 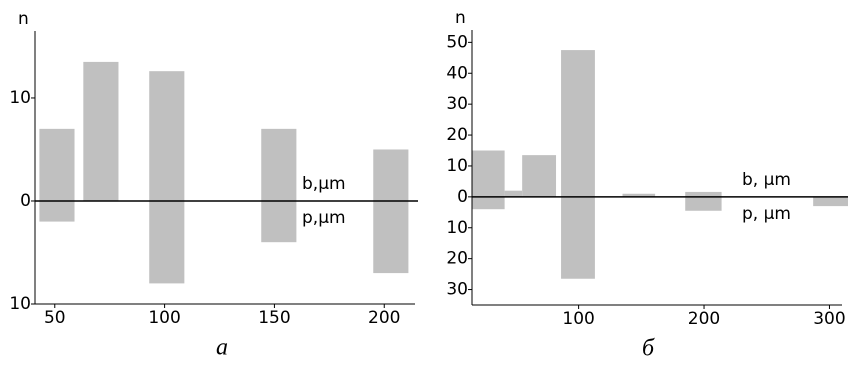 What do you see at coordinates (457, 42) in the screenshot?
I see `y-tick-label: 50` at bounding box center [457, 42].